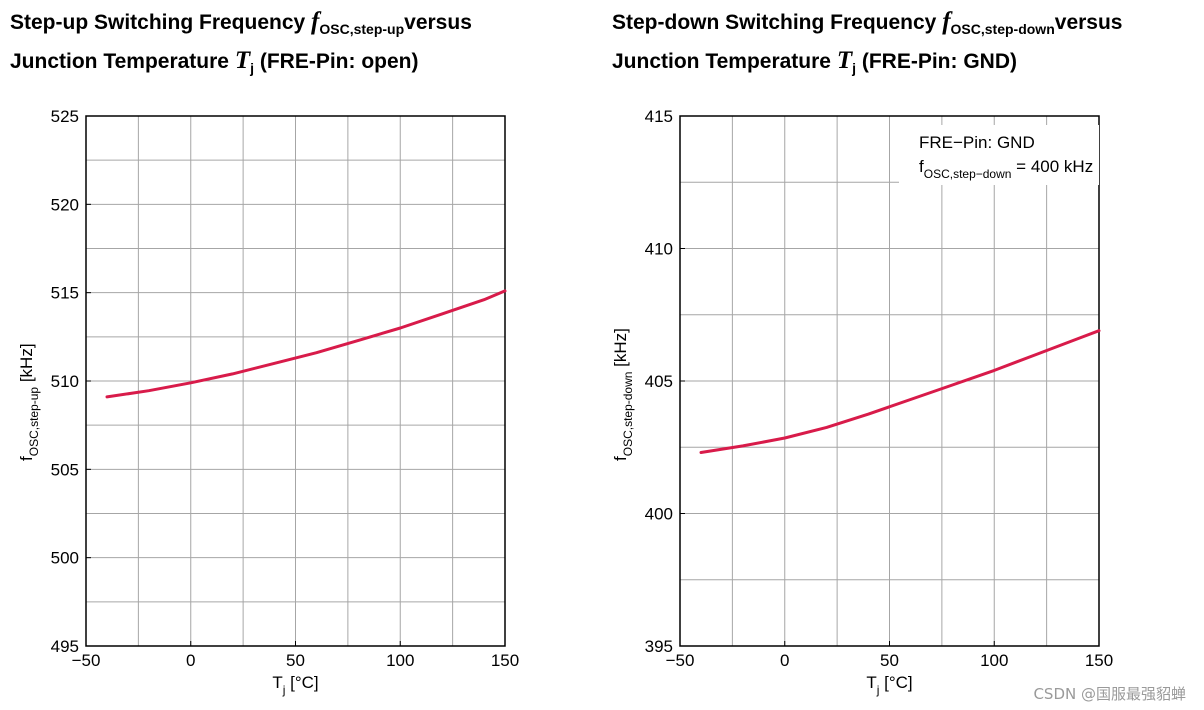  I want to click on y-tick-label: 495, so click(65, 646).